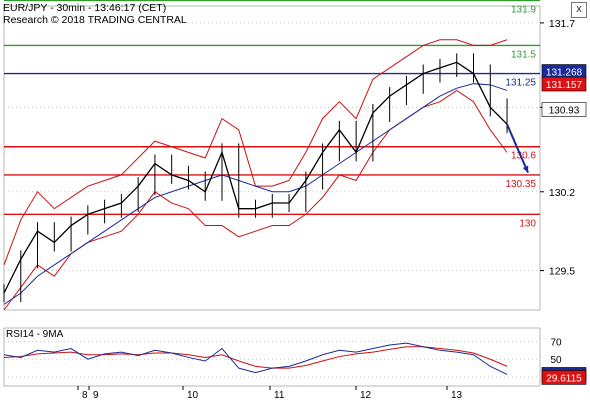 This screenshot has width=590, height=400. I want to click on level-label-3: 130.6, so click(523, 156).